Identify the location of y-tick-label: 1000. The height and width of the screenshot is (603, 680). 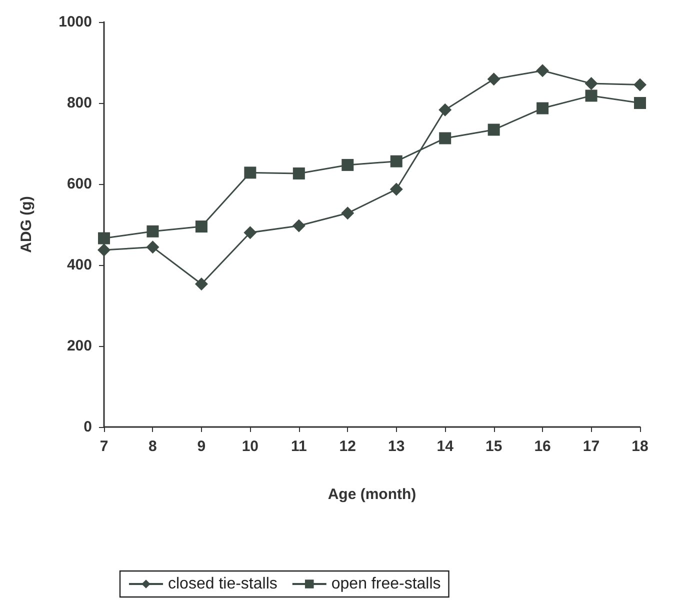
(75, 22).